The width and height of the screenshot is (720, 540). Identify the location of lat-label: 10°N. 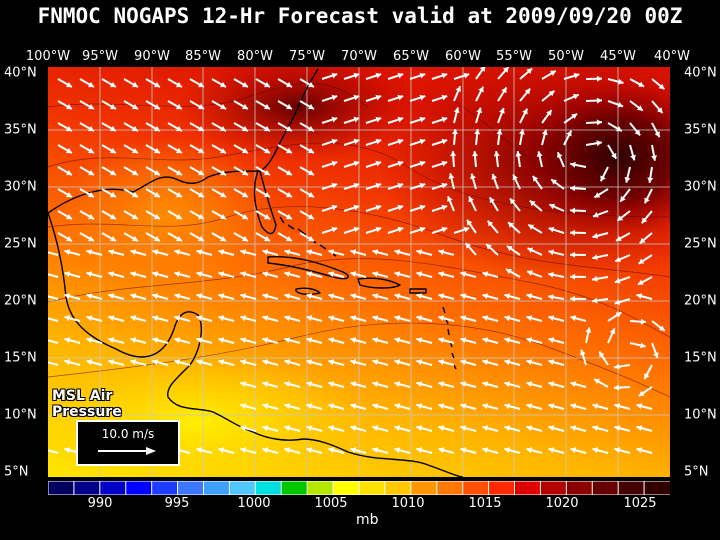
(700, 415).